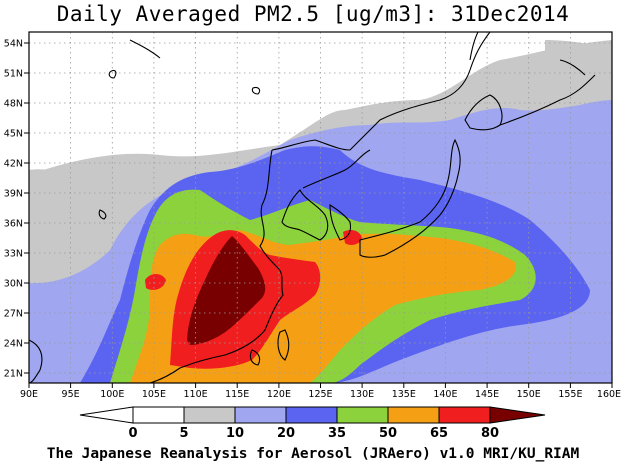  Describe the element at coordinates (529, 394) in the screenshot. I see `lon-tick-label: 150E` at that location.